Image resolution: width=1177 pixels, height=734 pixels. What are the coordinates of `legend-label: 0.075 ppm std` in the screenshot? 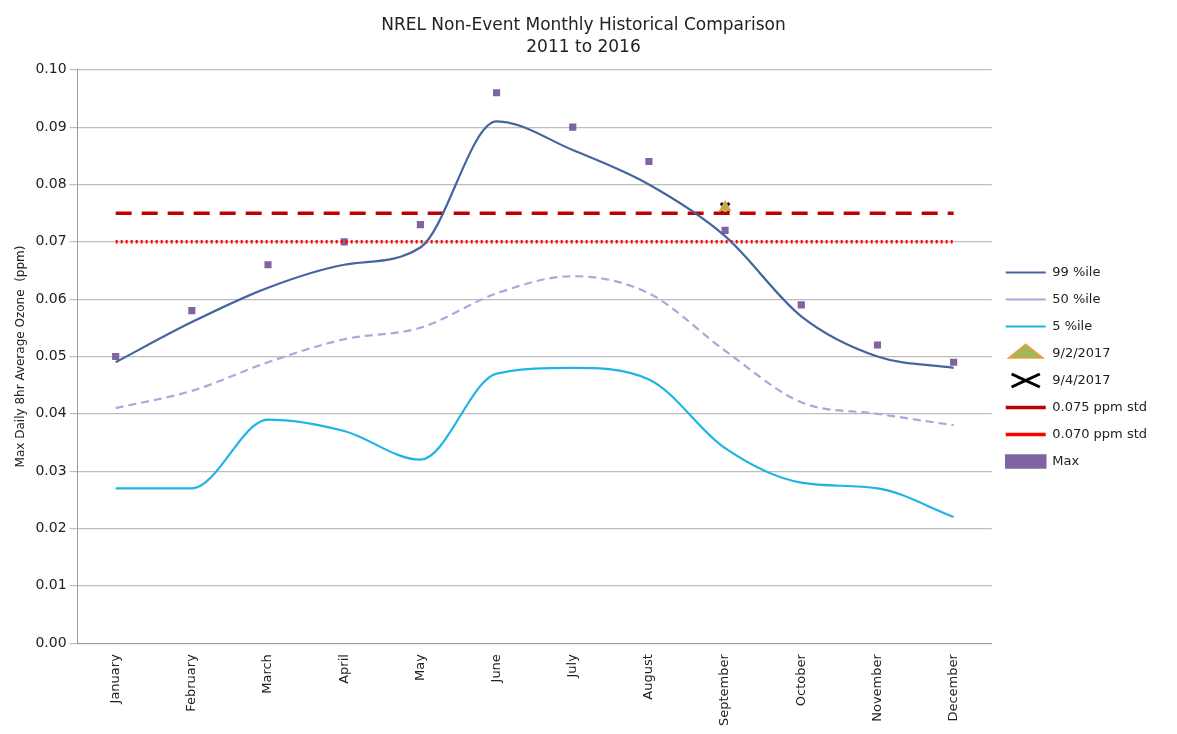 It's located at (1100, 406).